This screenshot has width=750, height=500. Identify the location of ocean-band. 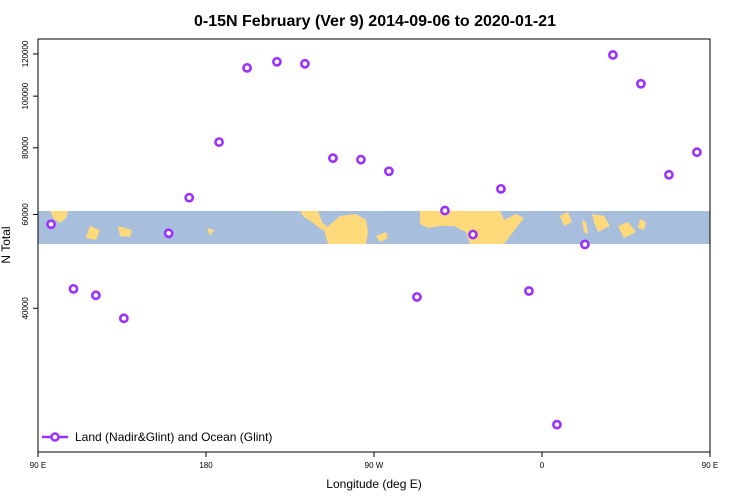
(374, 227).